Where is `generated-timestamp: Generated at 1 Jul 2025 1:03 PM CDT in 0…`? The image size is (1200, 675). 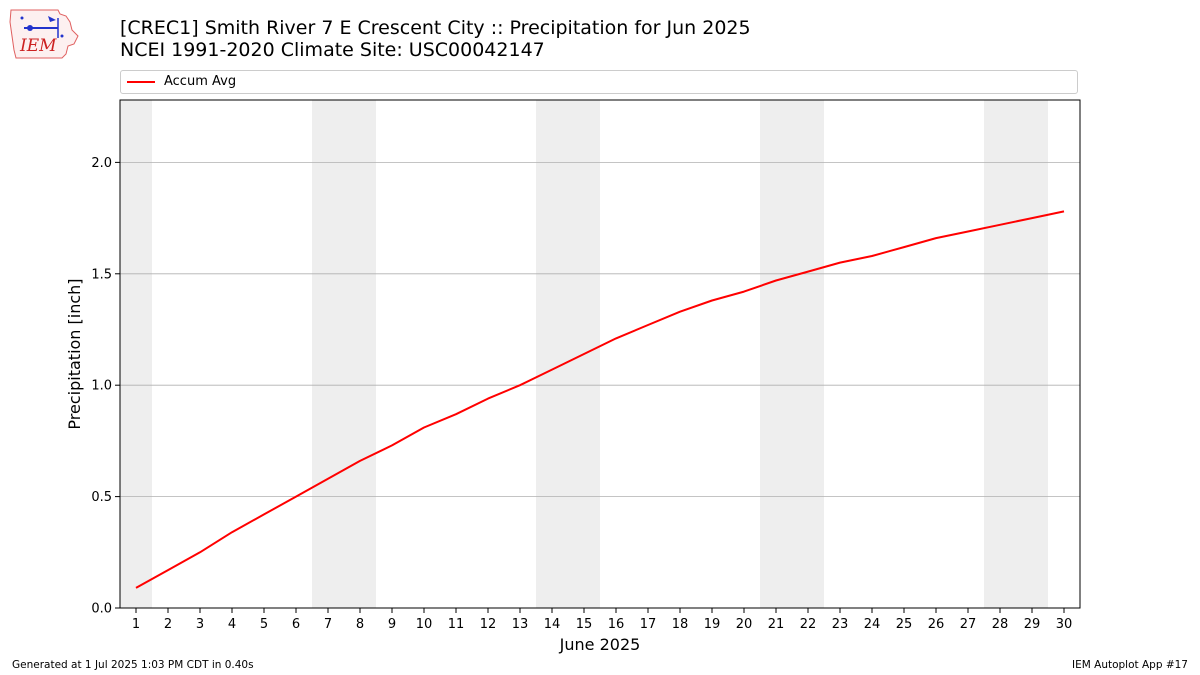 generated-timestamp: Generated at 1 Jul 2025 1:03 PM CDT in 0… is located at coordinates (133, 665).